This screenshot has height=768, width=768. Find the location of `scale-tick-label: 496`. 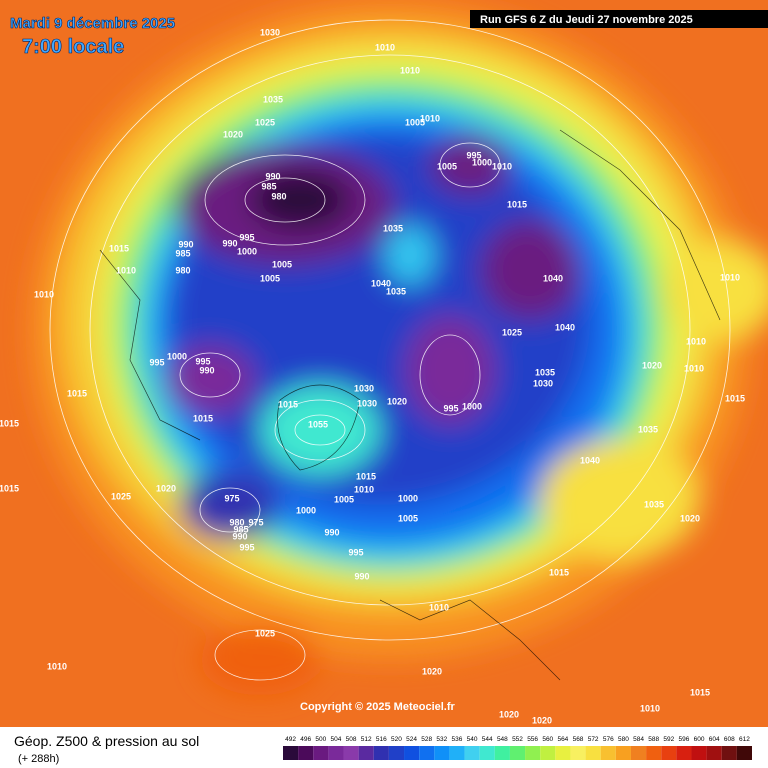

scale-tick-label: 496 is located at coordinates (305, 739).